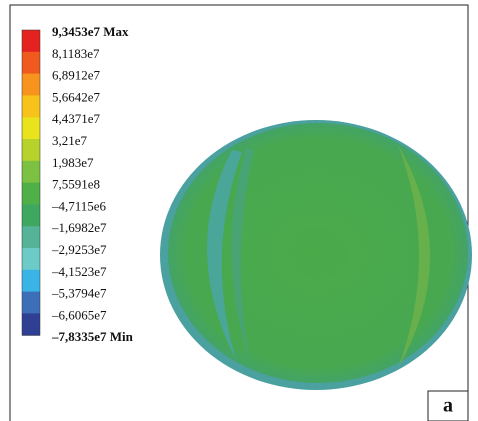 The image size is (478, 421). Describe the element at coordinates (79, 227) in the screenshot. I see `legend-label: –1,6982e7` at that location.